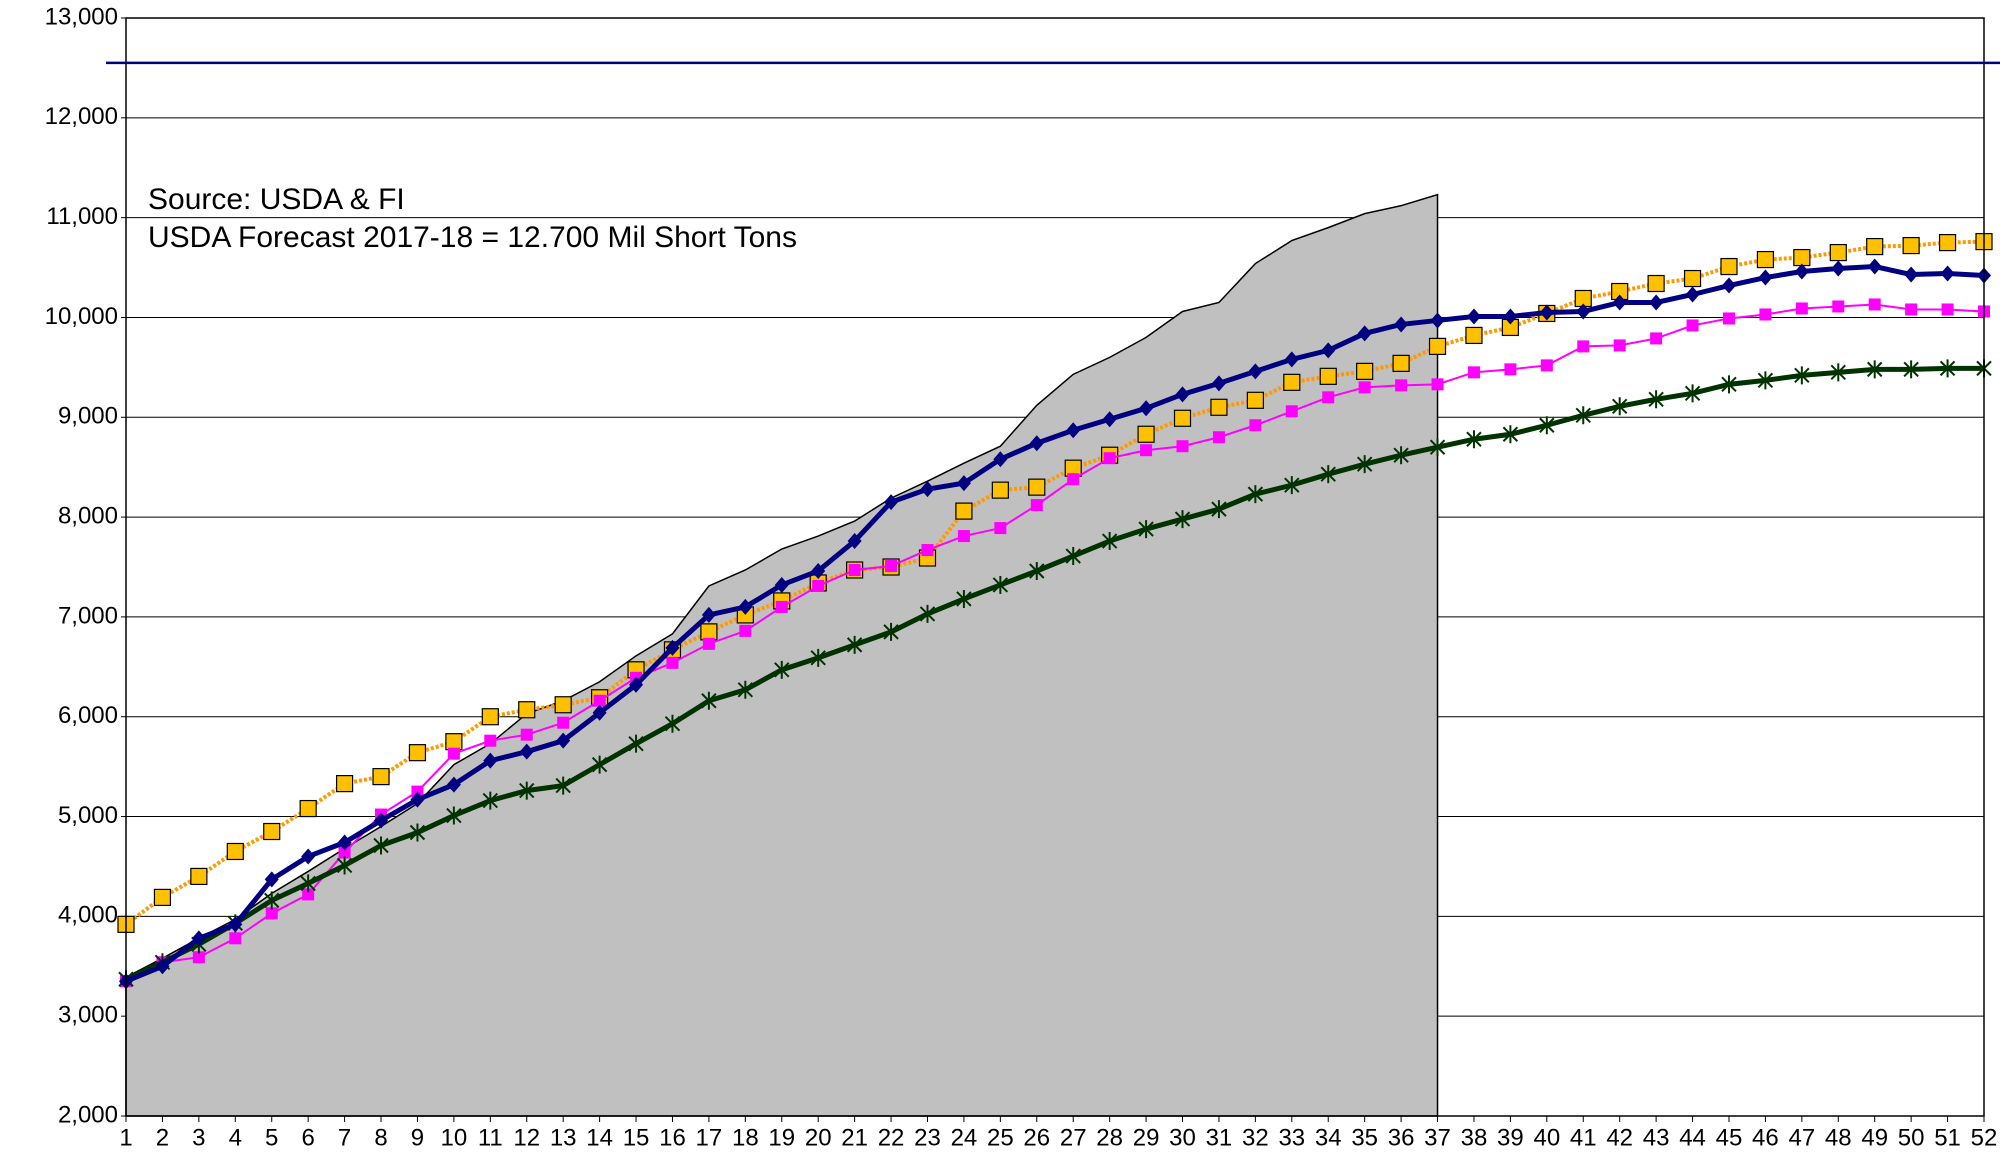  Describe the element at coordinates (1656, 1137) in the screenshot. I see `x-tick-label: 43` at that location.